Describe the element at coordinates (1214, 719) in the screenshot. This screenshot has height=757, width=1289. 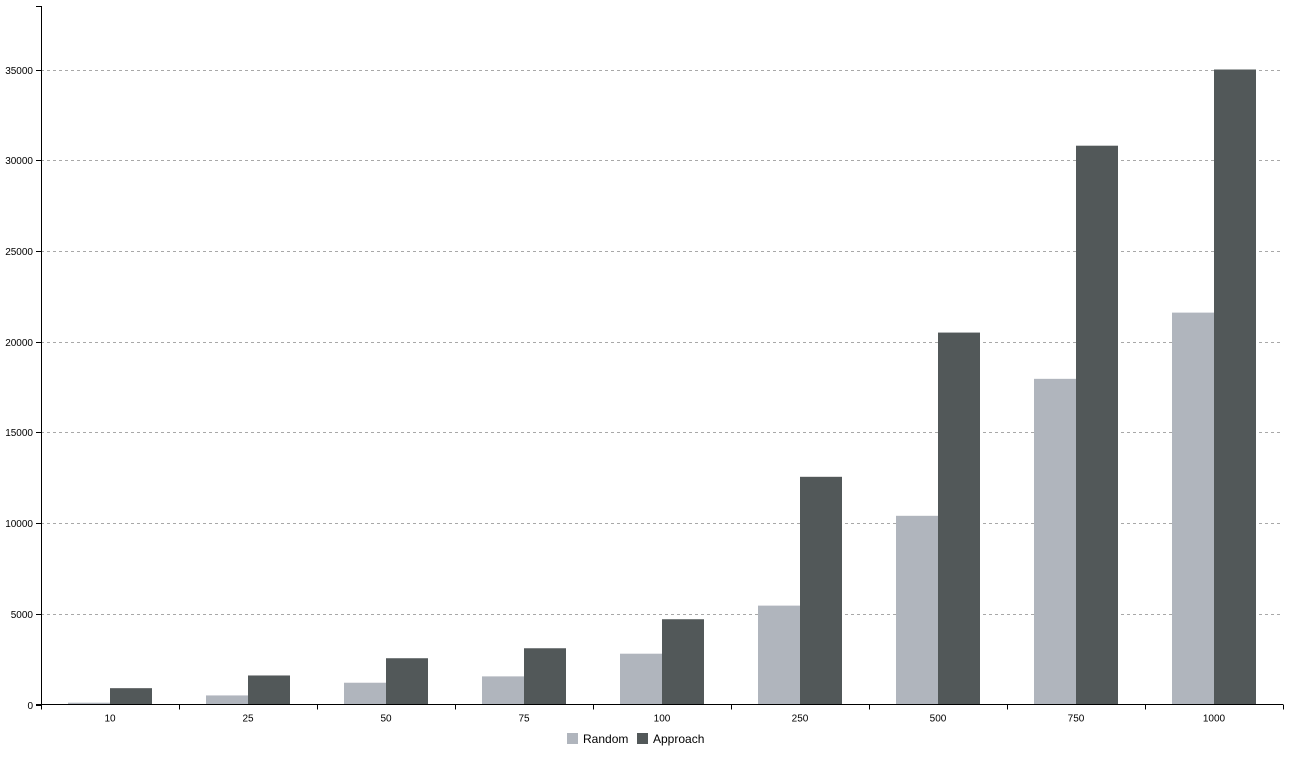
I see `x-tick-label: 1000` at that location.